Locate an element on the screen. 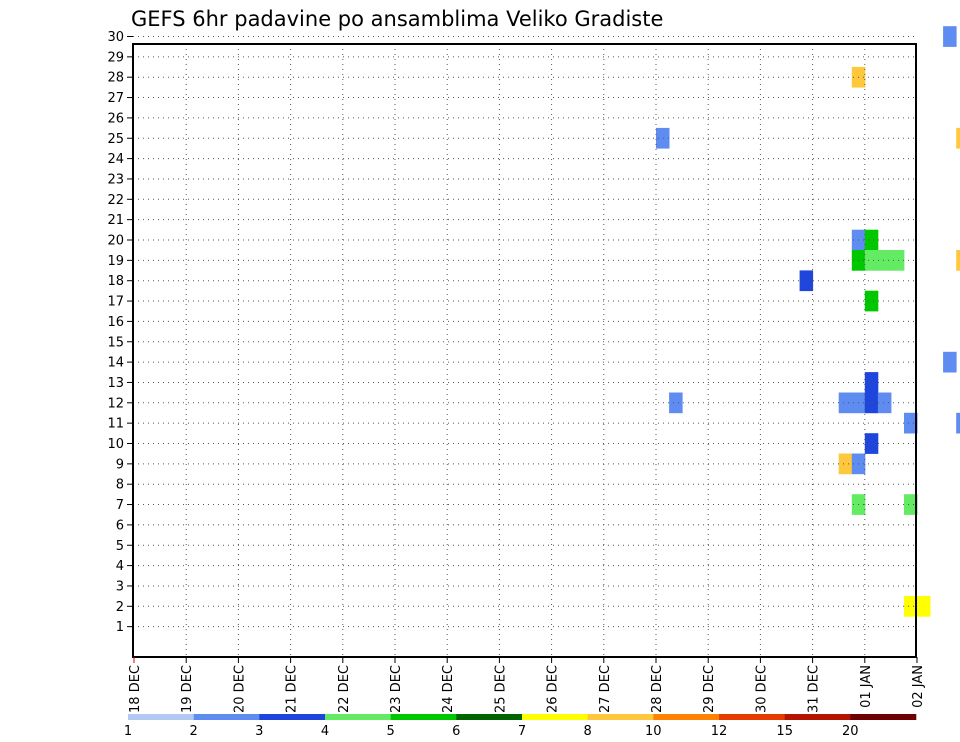 This screenshot has height=742, width=960. y-tick-label: 22 is located at coordinates (115, 200).